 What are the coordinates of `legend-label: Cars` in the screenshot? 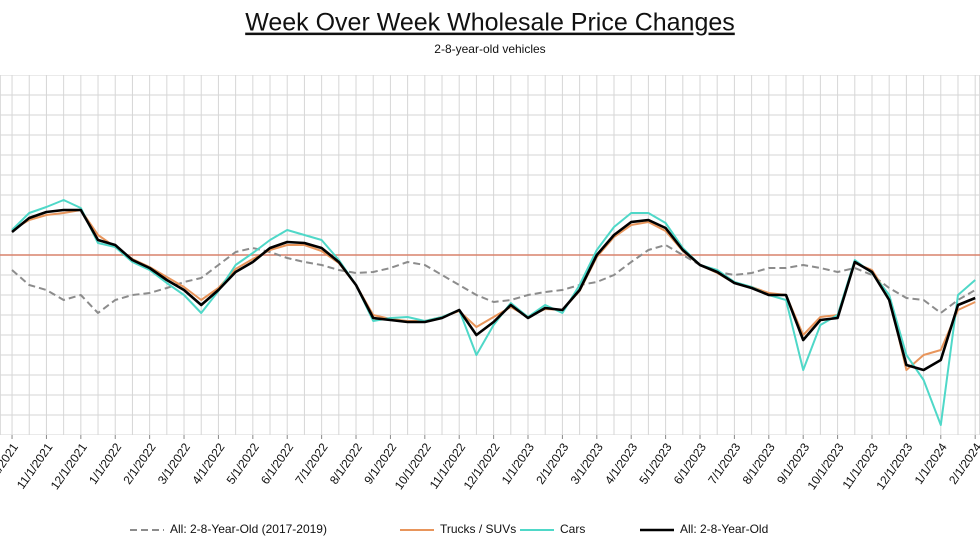 It's located at (572, 529).